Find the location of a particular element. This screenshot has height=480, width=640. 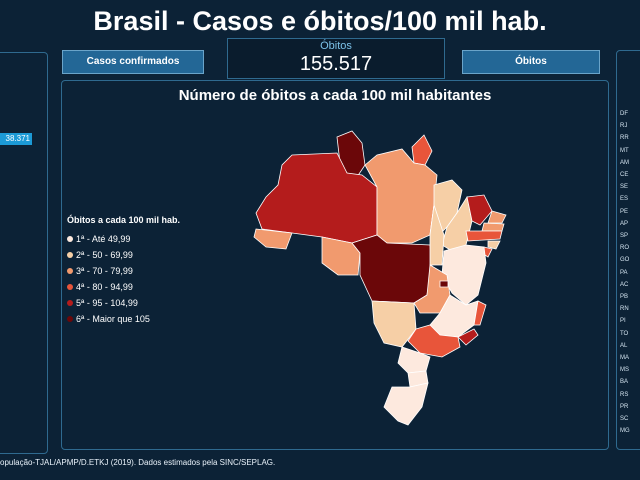

legend-label: 5ª - 95 - 104,99 is located at coordinates (107, 303).